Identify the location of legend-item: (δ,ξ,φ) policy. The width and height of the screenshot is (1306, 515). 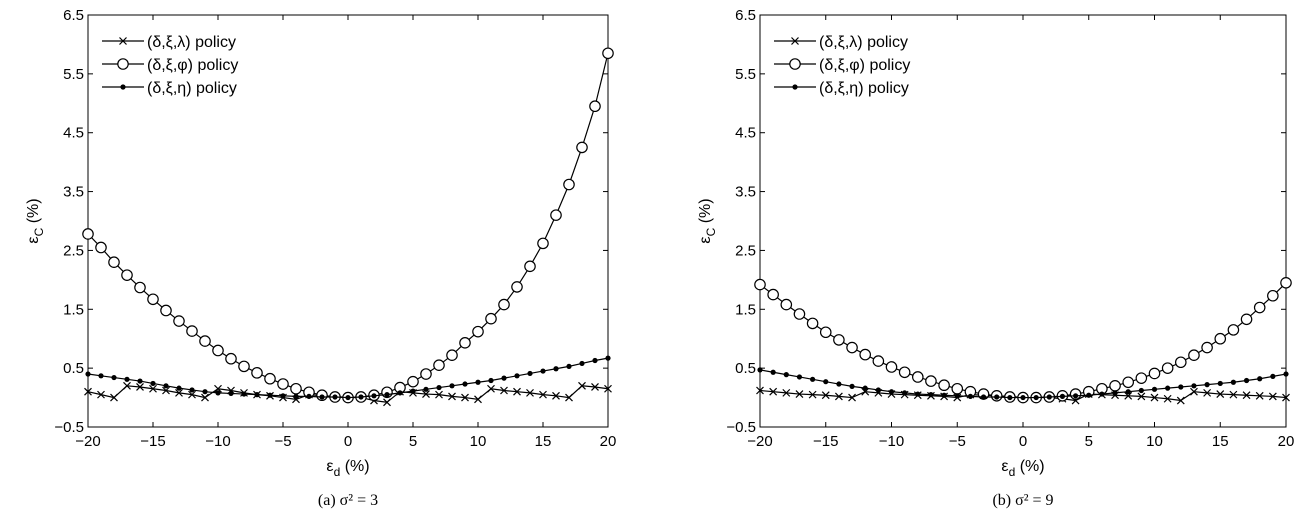
(842, 65).